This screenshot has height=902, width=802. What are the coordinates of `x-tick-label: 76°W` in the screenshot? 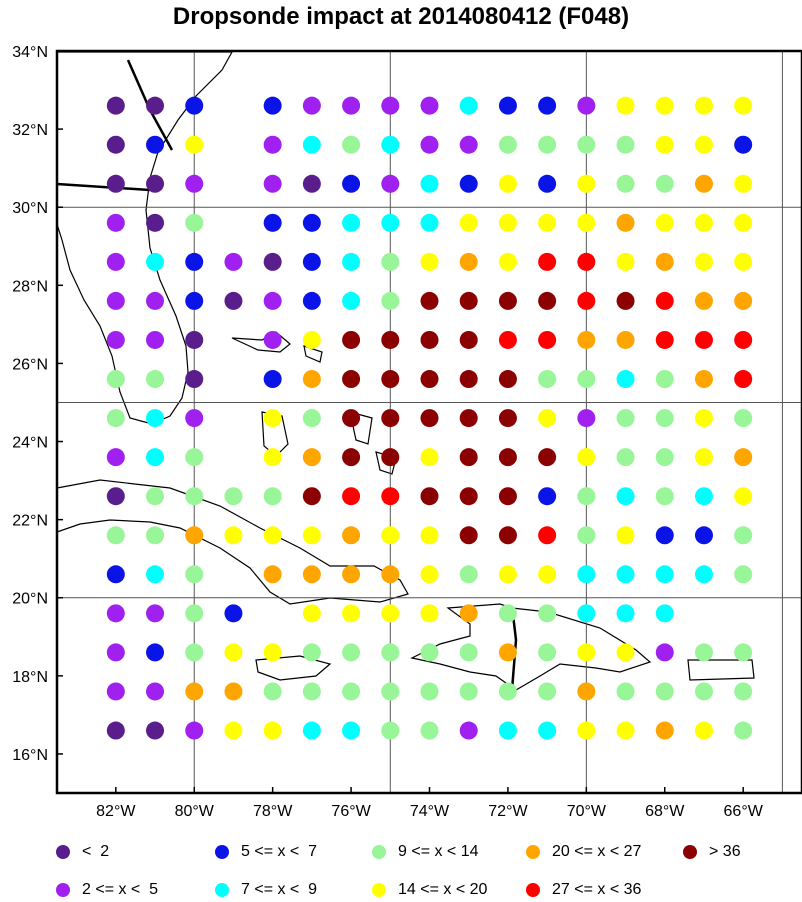 It's located at (351, 811).